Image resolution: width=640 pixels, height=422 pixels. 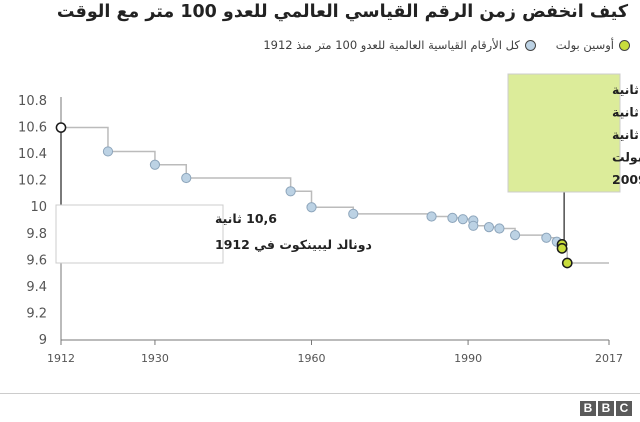 What do you see at coordinates (32, 128) in the screenshot?
I see `y-tick-label: 10.6` at bounding box center [32, 128].